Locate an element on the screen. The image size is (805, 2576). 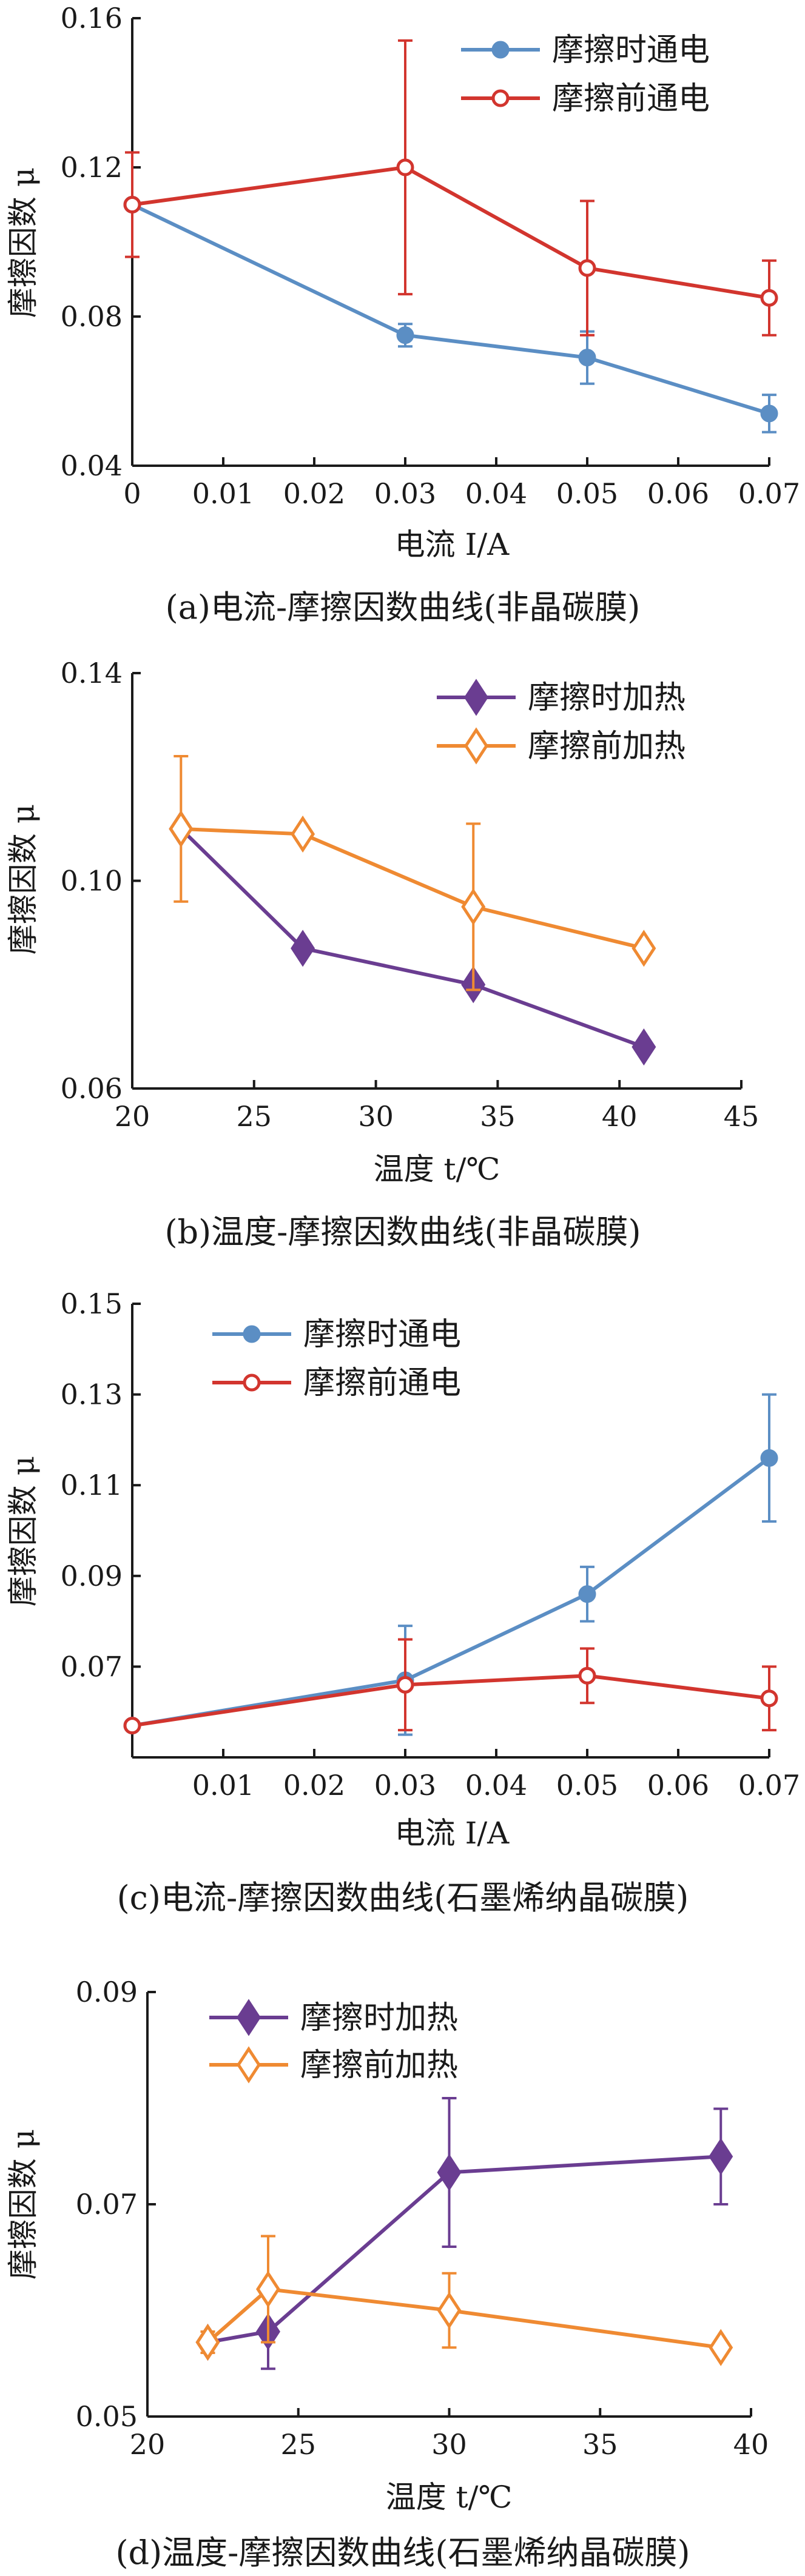
legend: 摩擦时加热 摩擦前加热 is located at coordinates (561, 722).